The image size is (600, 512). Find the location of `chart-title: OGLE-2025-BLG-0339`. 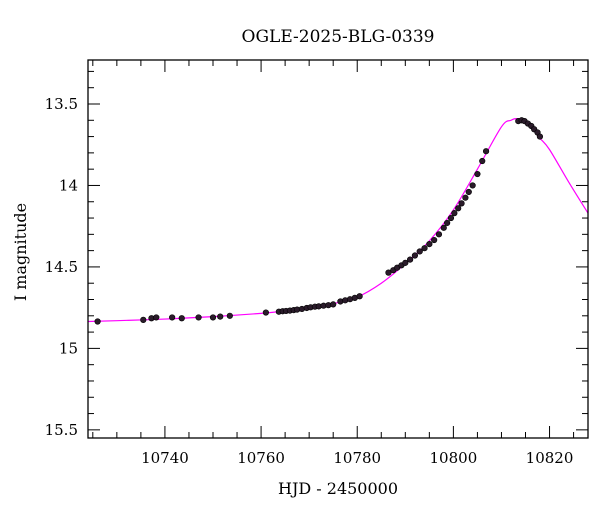

chart-title: OGLE-2025-BLG-0339 is located at coordinates (338, 37).